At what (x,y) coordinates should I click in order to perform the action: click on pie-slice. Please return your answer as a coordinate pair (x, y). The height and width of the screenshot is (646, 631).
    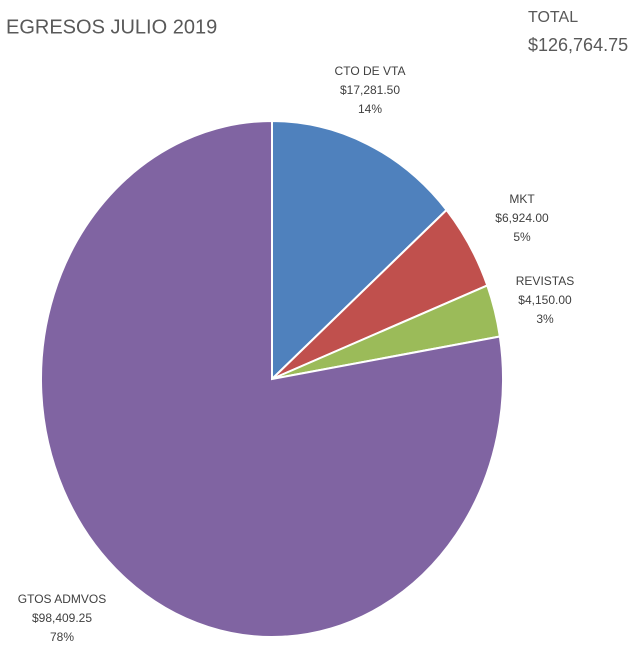
    Looking at the image, I should click on (359, 250).